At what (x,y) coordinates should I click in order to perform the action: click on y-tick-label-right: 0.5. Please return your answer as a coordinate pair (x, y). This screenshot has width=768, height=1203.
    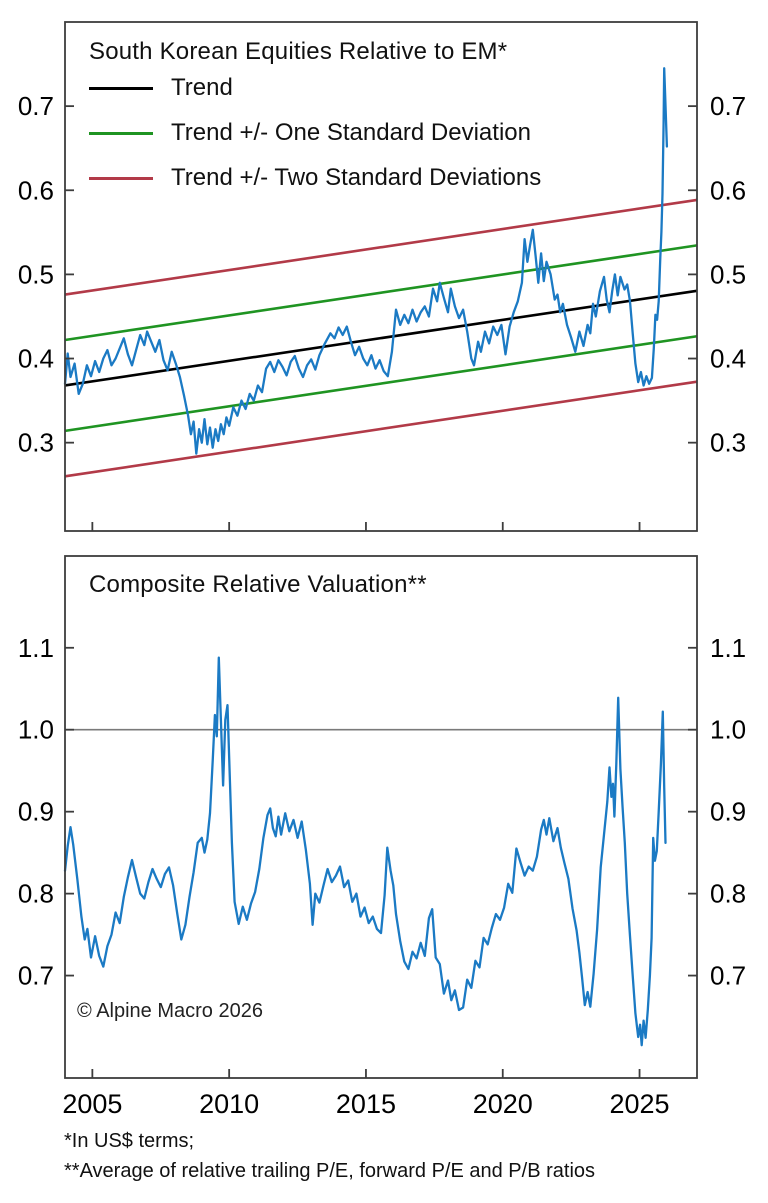
    Looking at the image, I should click on (728, 274).